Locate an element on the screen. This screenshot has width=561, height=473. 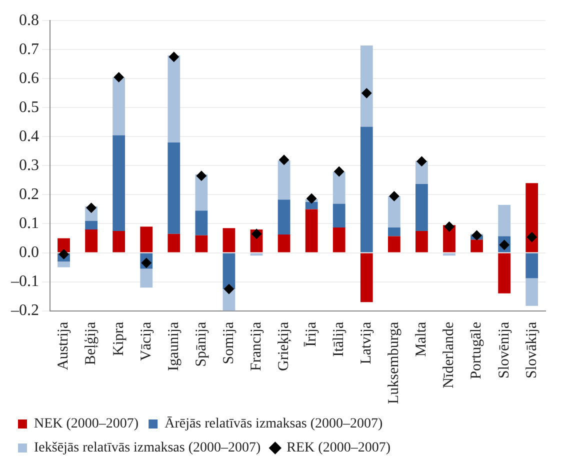
x-tick-label: Slovākija is located at coordinates (532, 349).